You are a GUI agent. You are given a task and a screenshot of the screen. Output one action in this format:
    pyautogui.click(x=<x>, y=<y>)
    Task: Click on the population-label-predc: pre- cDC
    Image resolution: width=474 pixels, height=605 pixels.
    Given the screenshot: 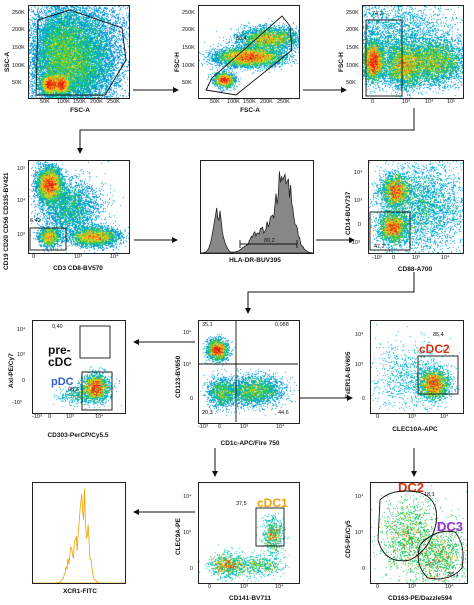 What is the action you would take?
    pyautogui.click(x=60, y=356)
    